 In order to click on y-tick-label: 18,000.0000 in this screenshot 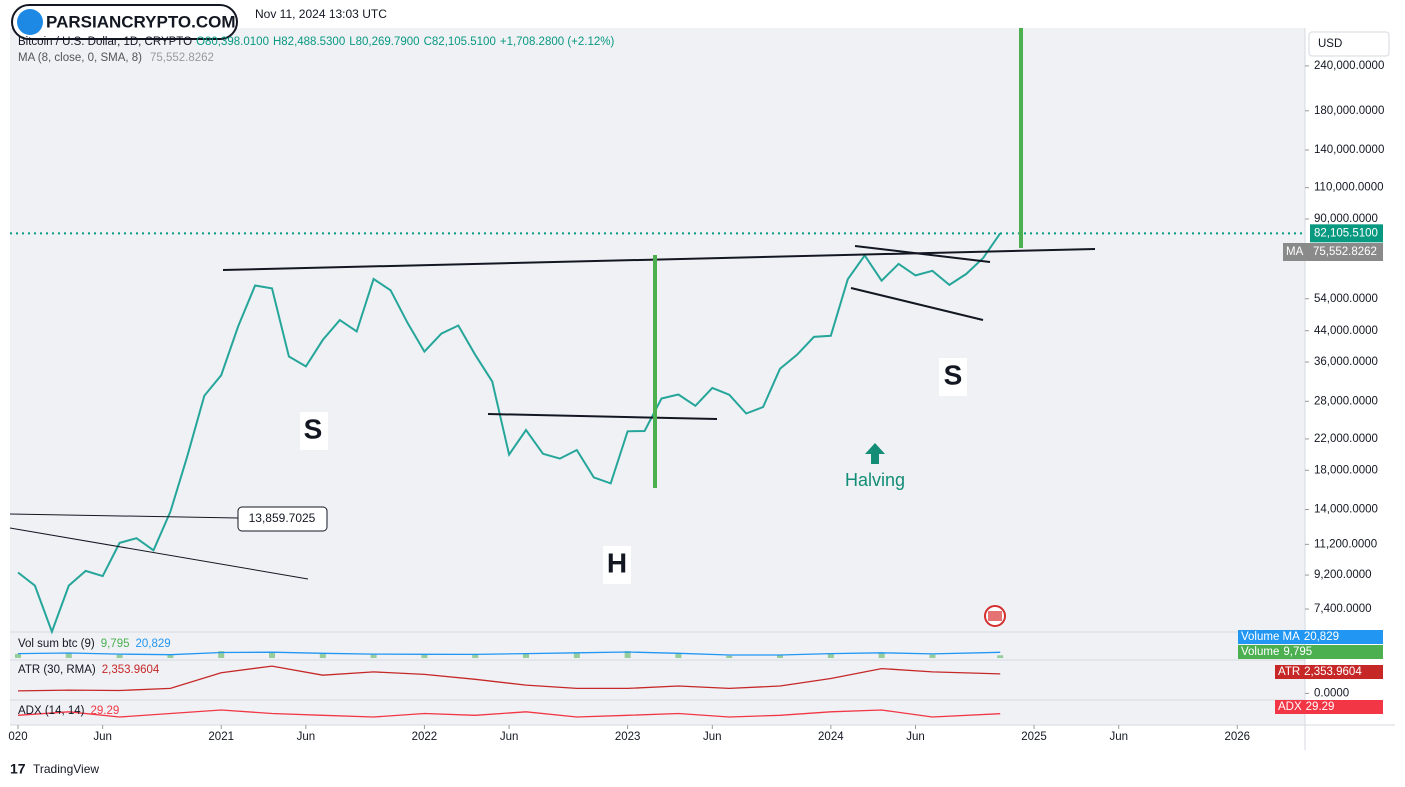, I will do `click(1346, 470)`.